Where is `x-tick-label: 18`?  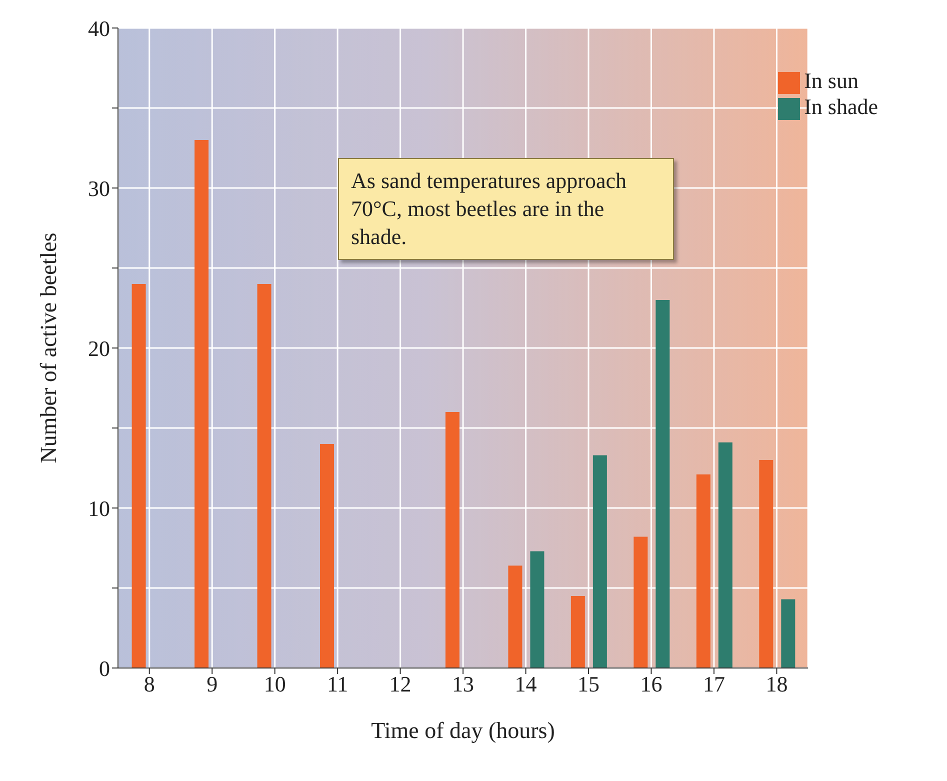 x-tick-label: 18 is located at coordinates (777, 684).